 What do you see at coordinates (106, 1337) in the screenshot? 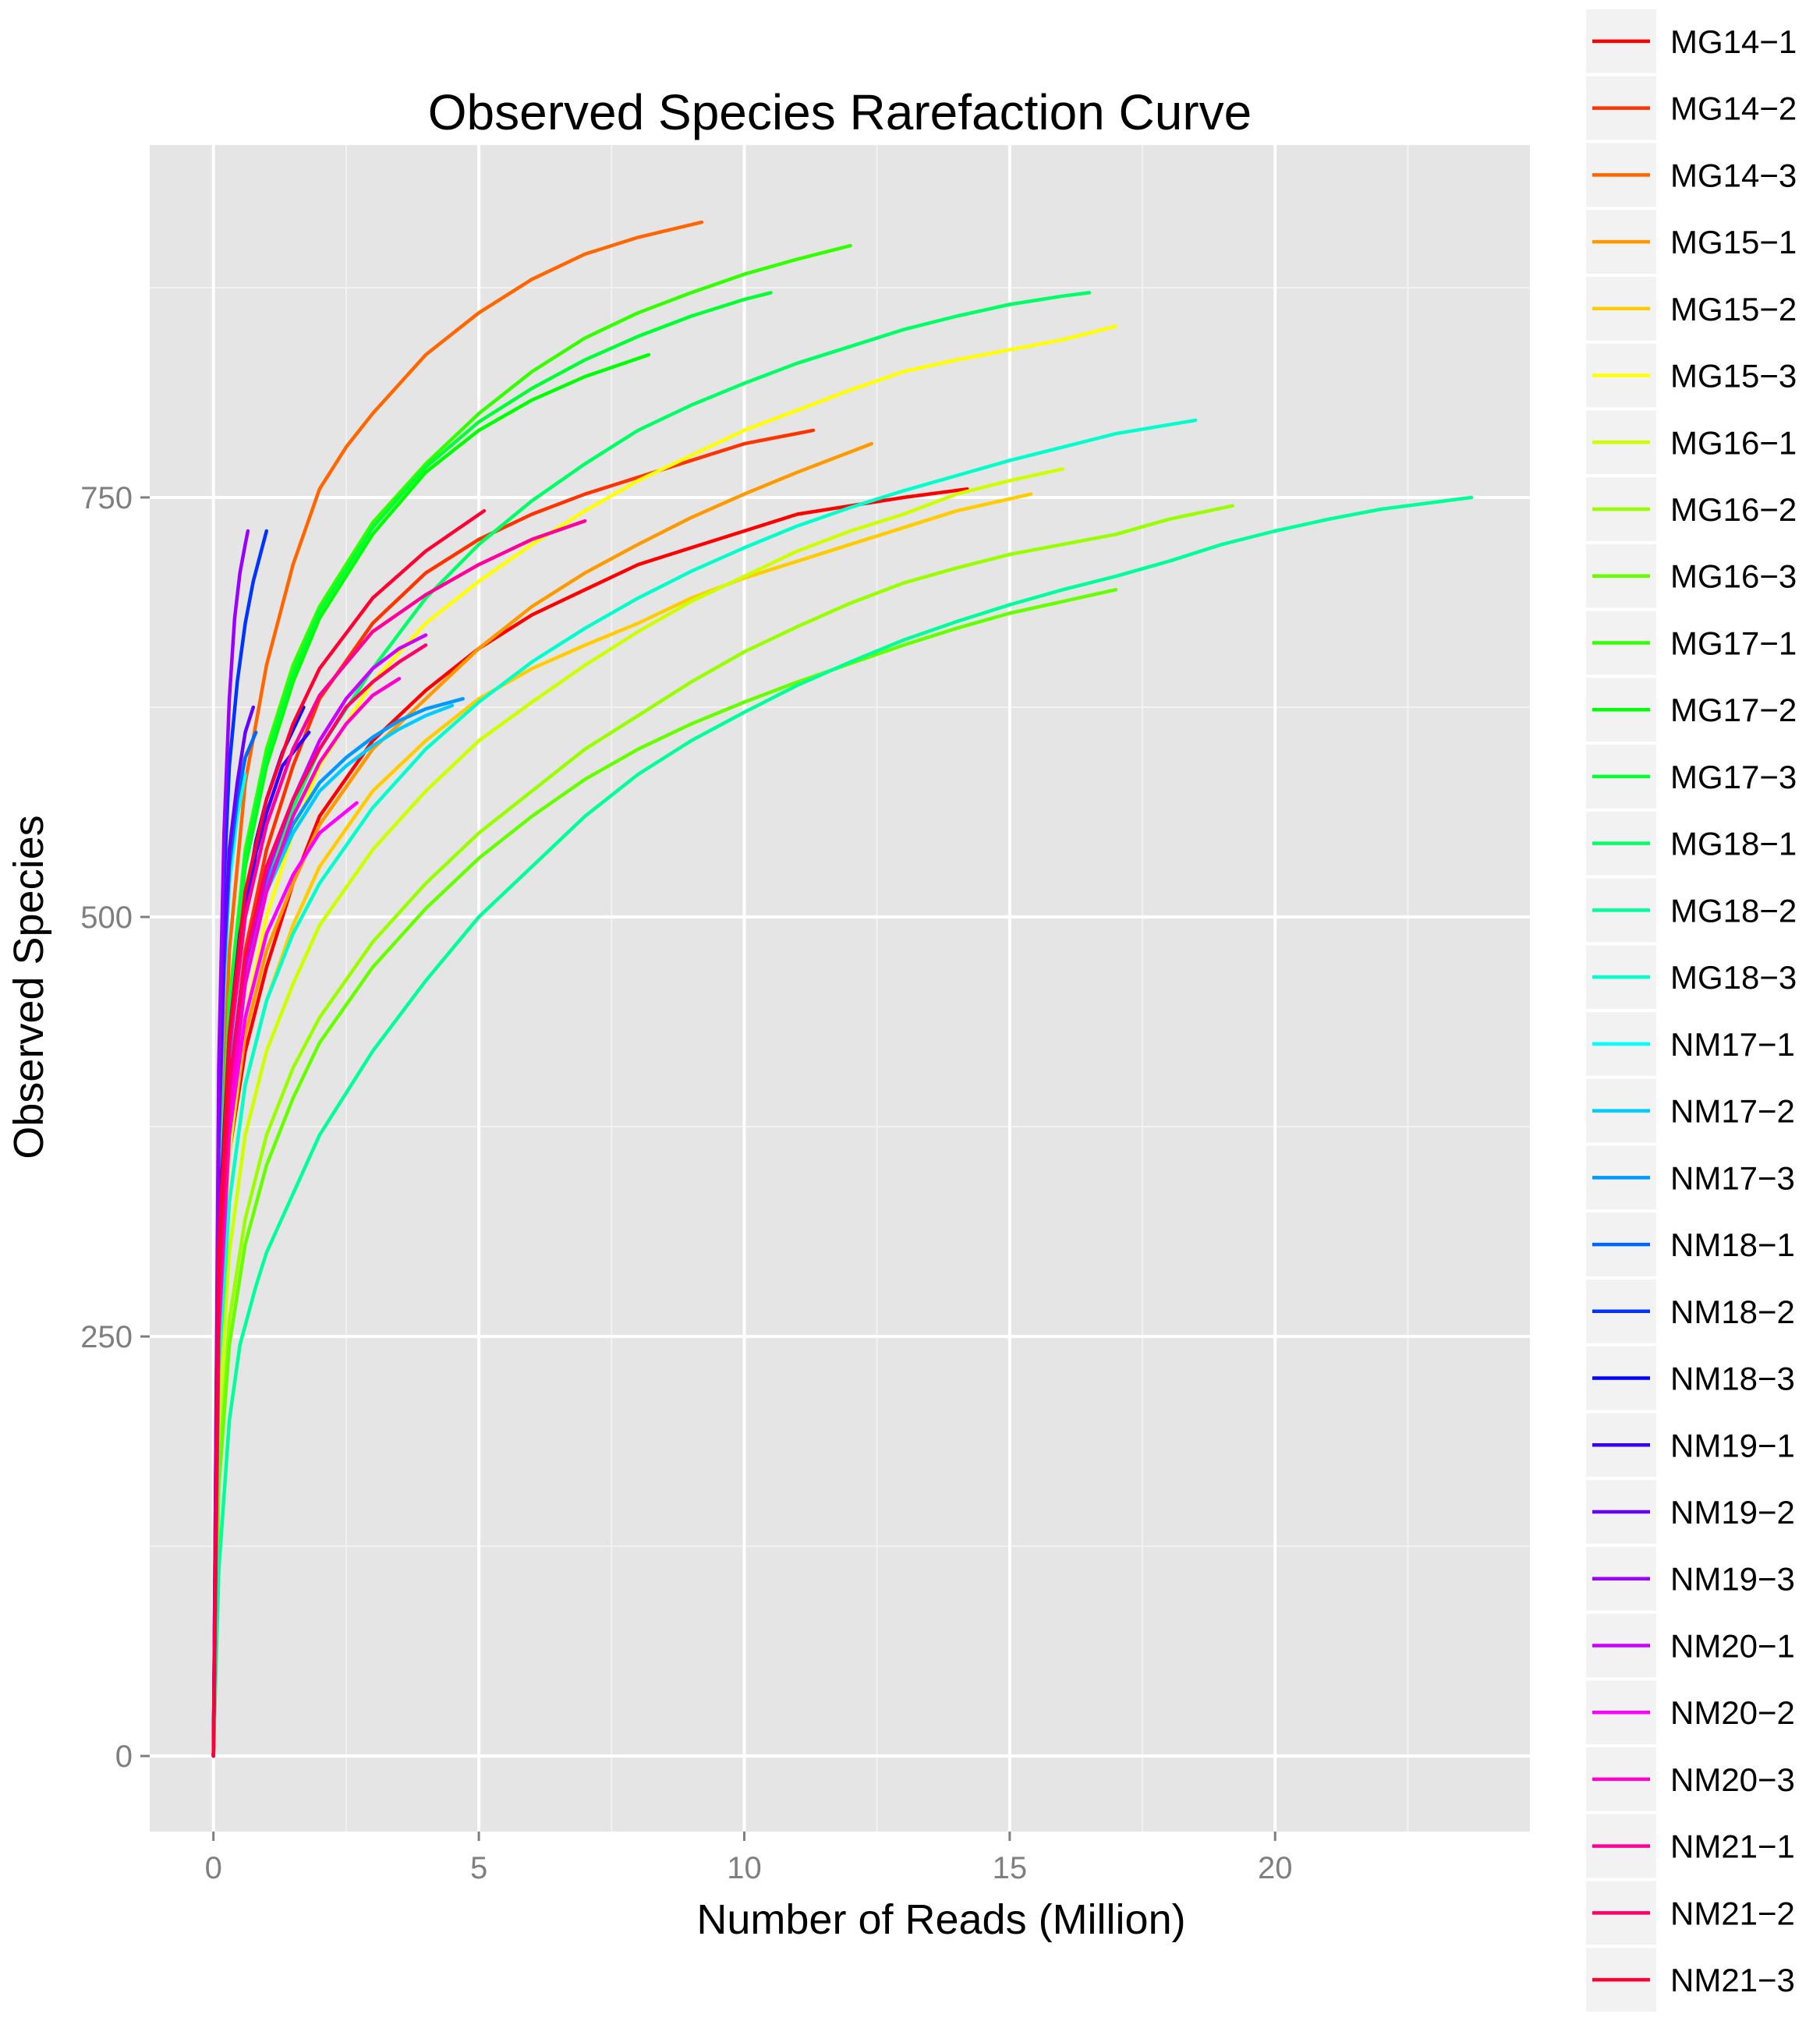
I see `y-tick-label: 250` at bounding box center [106, 1337].